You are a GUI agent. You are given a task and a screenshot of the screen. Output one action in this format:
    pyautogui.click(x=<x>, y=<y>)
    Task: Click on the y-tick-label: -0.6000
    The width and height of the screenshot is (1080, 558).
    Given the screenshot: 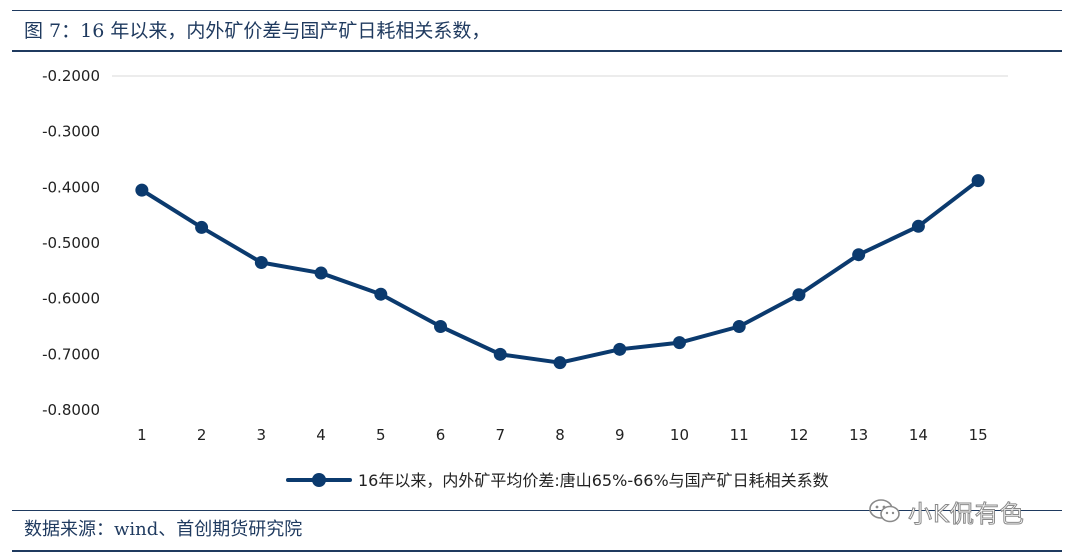 What is the action you would take?
    pyautogui.click(x=71, y=299)
    